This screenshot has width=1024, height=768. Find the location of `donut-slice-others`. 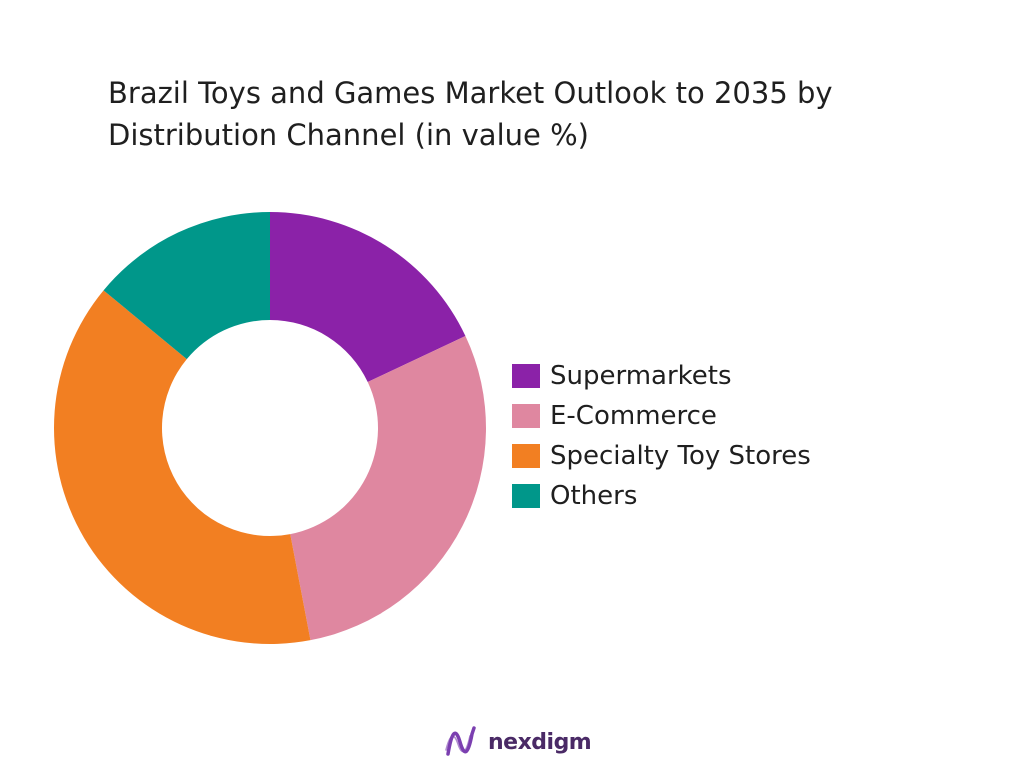

donut-slice-others is located at coordinates (186, 286).